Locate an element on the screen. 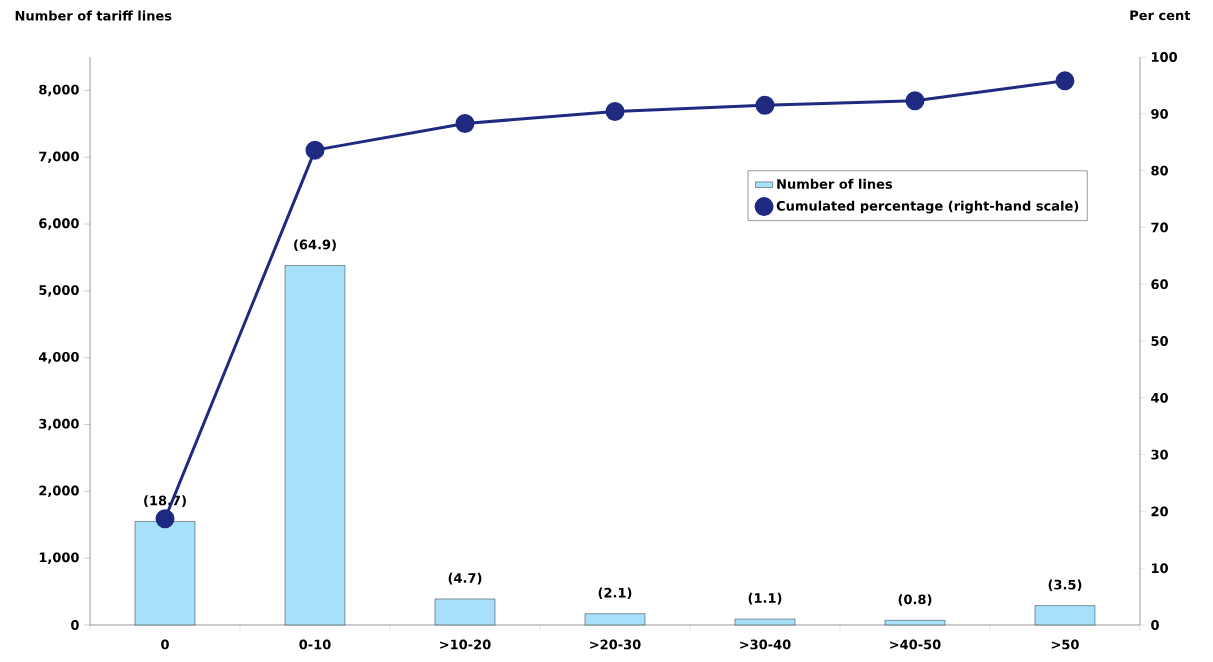  y2-tick-label: 40 is located at coordinates (1159, 397).